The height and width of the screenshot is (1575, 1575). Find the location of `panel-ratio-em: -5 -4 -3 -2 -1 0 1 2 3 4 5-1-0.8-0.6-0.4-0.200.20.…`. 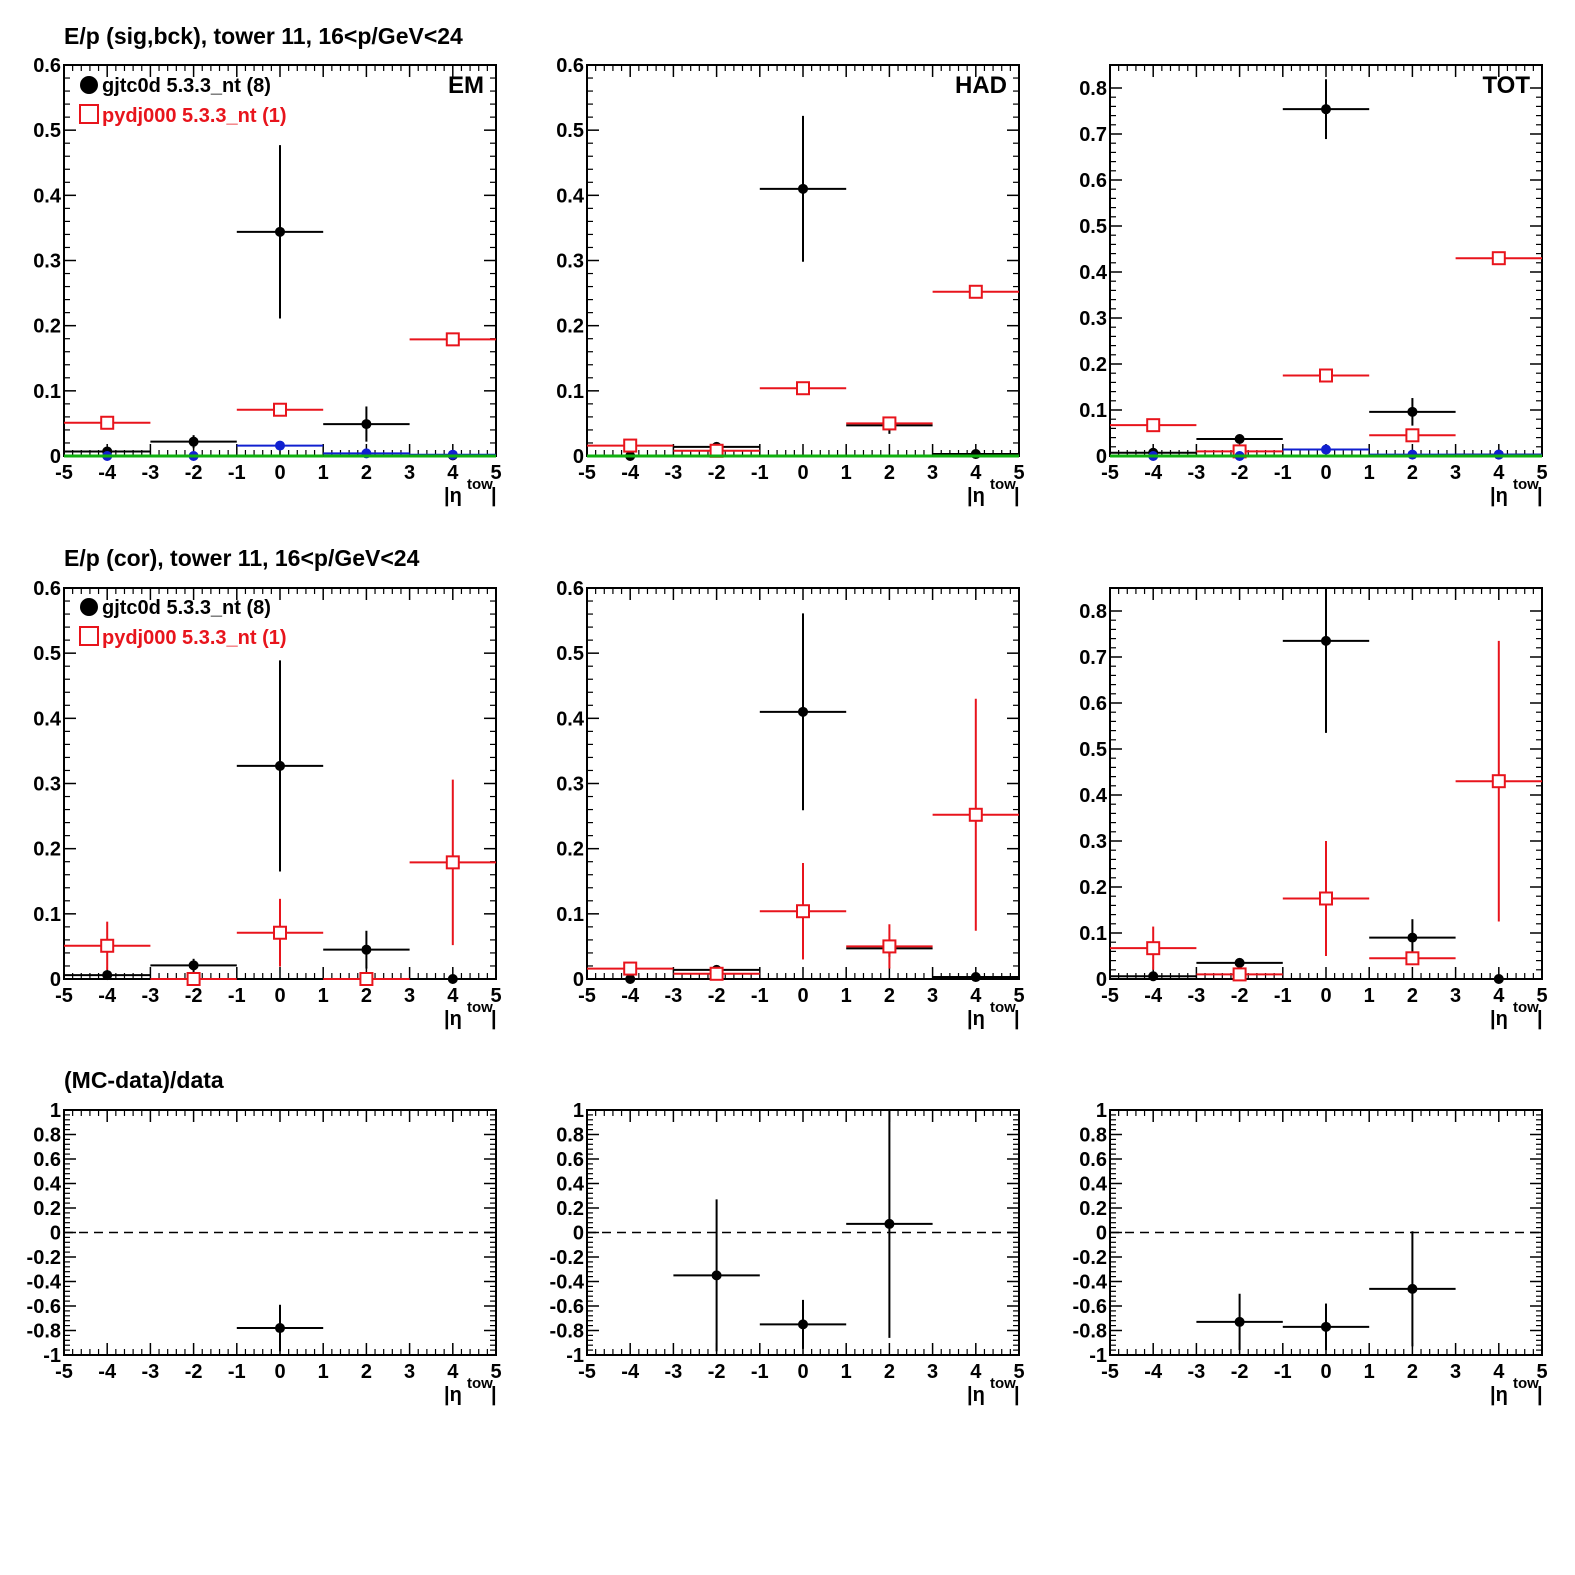

panel-ratio-em: -5 -4 -3 -2 -1 0 1 2 3 4 5-1-0.8-0.6-0.4-0.200.20.… is located at coordinates (264, 1253).